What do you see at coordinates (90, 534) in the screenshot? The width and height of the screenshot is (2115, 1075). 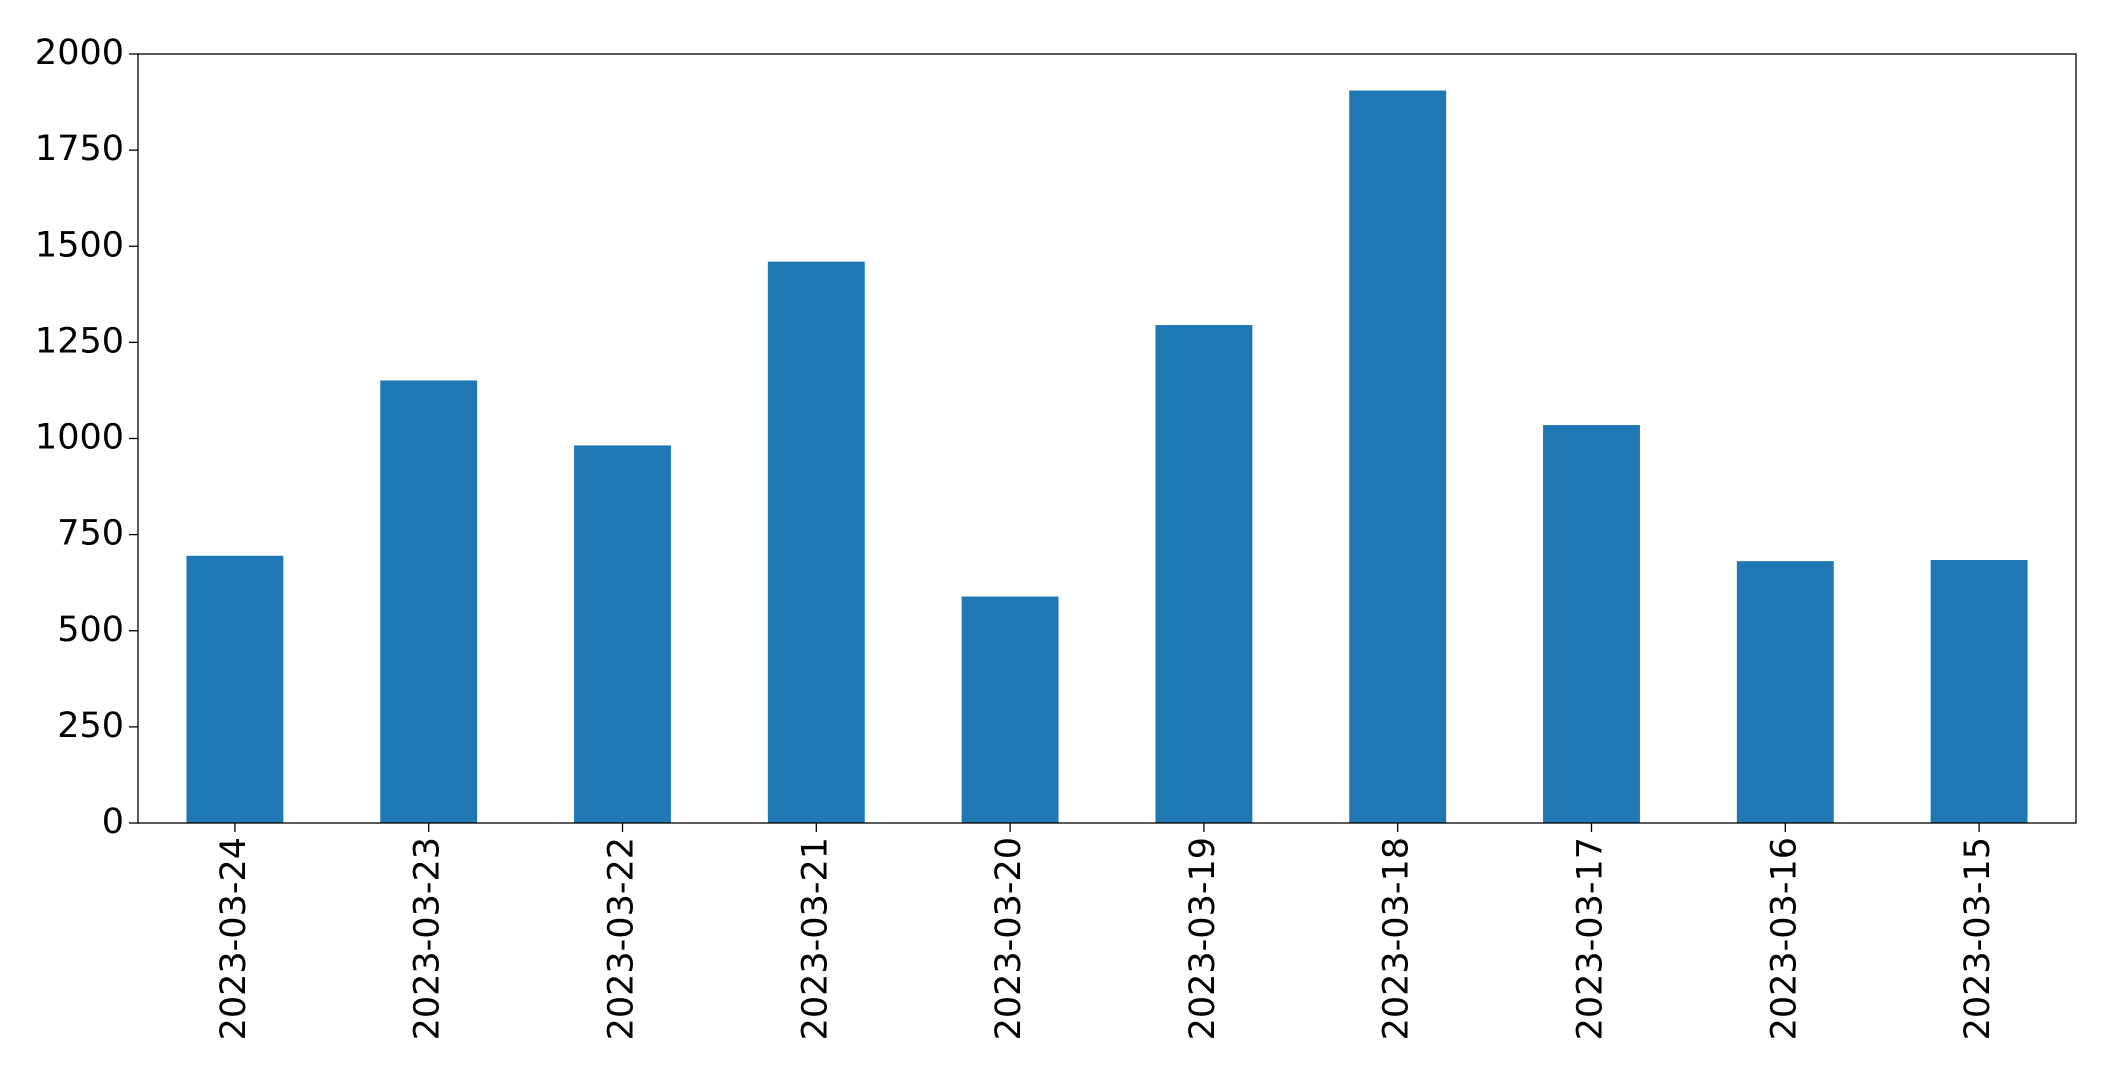 I see `y-tick-label: 750` at bounding box center [90, 534].